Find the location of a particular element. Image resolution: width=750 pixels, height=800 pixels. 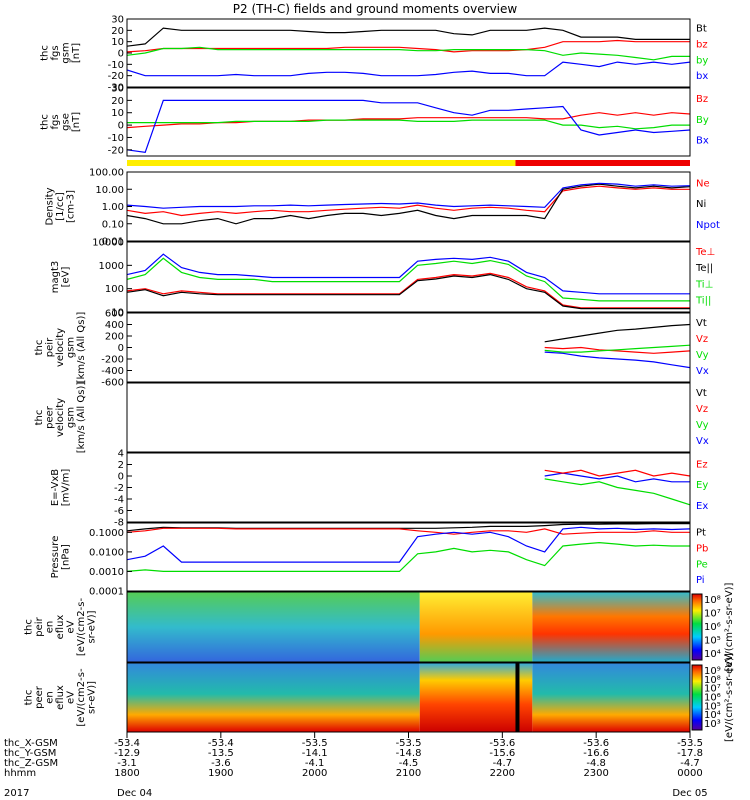

data-gap is located at coordinates (517, 697).